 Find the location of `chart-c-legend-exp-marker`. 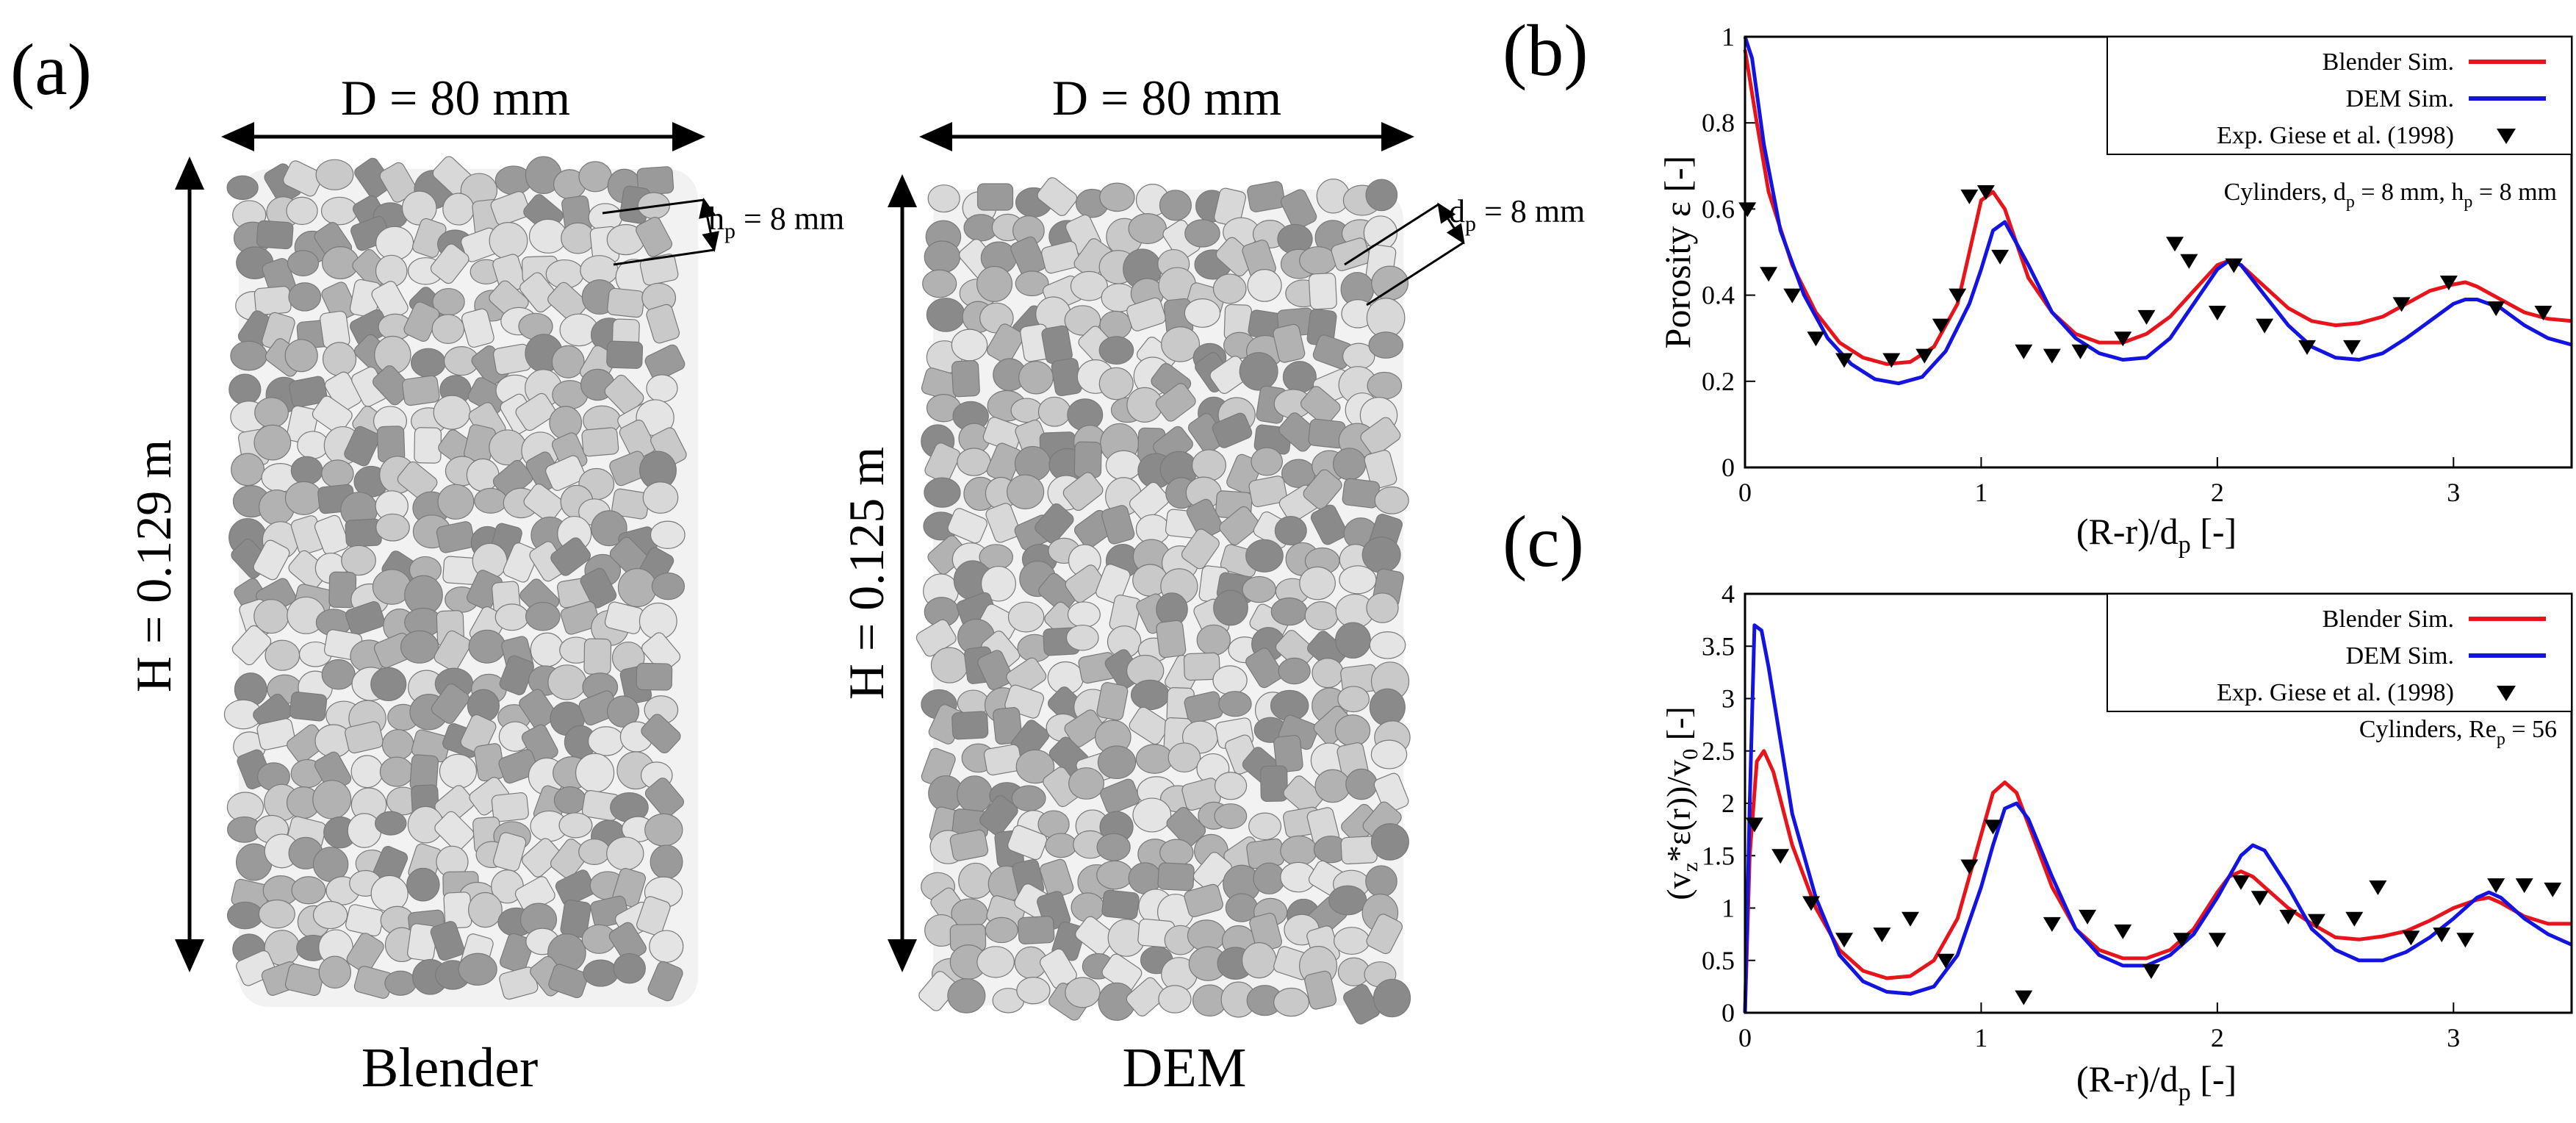

chart-c-legend-exp-marker is located at coordinates (2506, 693).